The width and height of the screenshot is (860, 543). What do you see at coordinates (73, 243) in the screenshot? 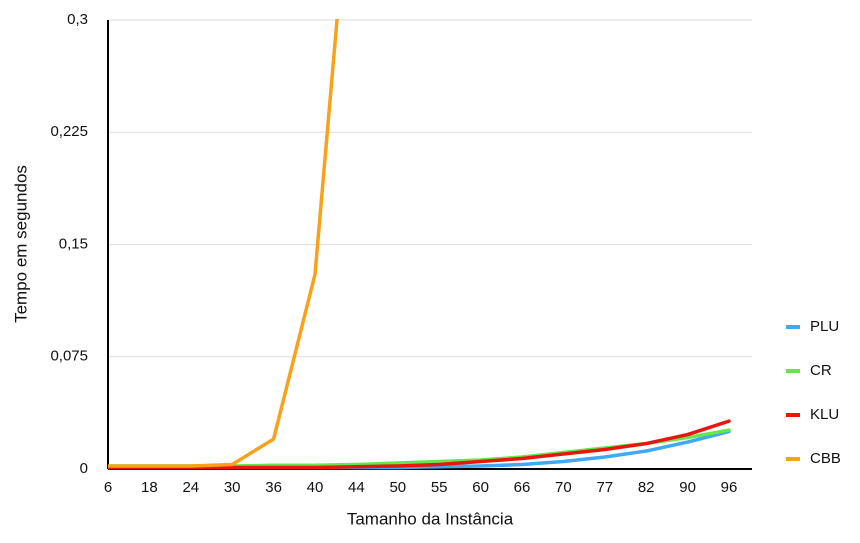
I see `y-tick-label: 0,15` at bounding box center [73, 243].